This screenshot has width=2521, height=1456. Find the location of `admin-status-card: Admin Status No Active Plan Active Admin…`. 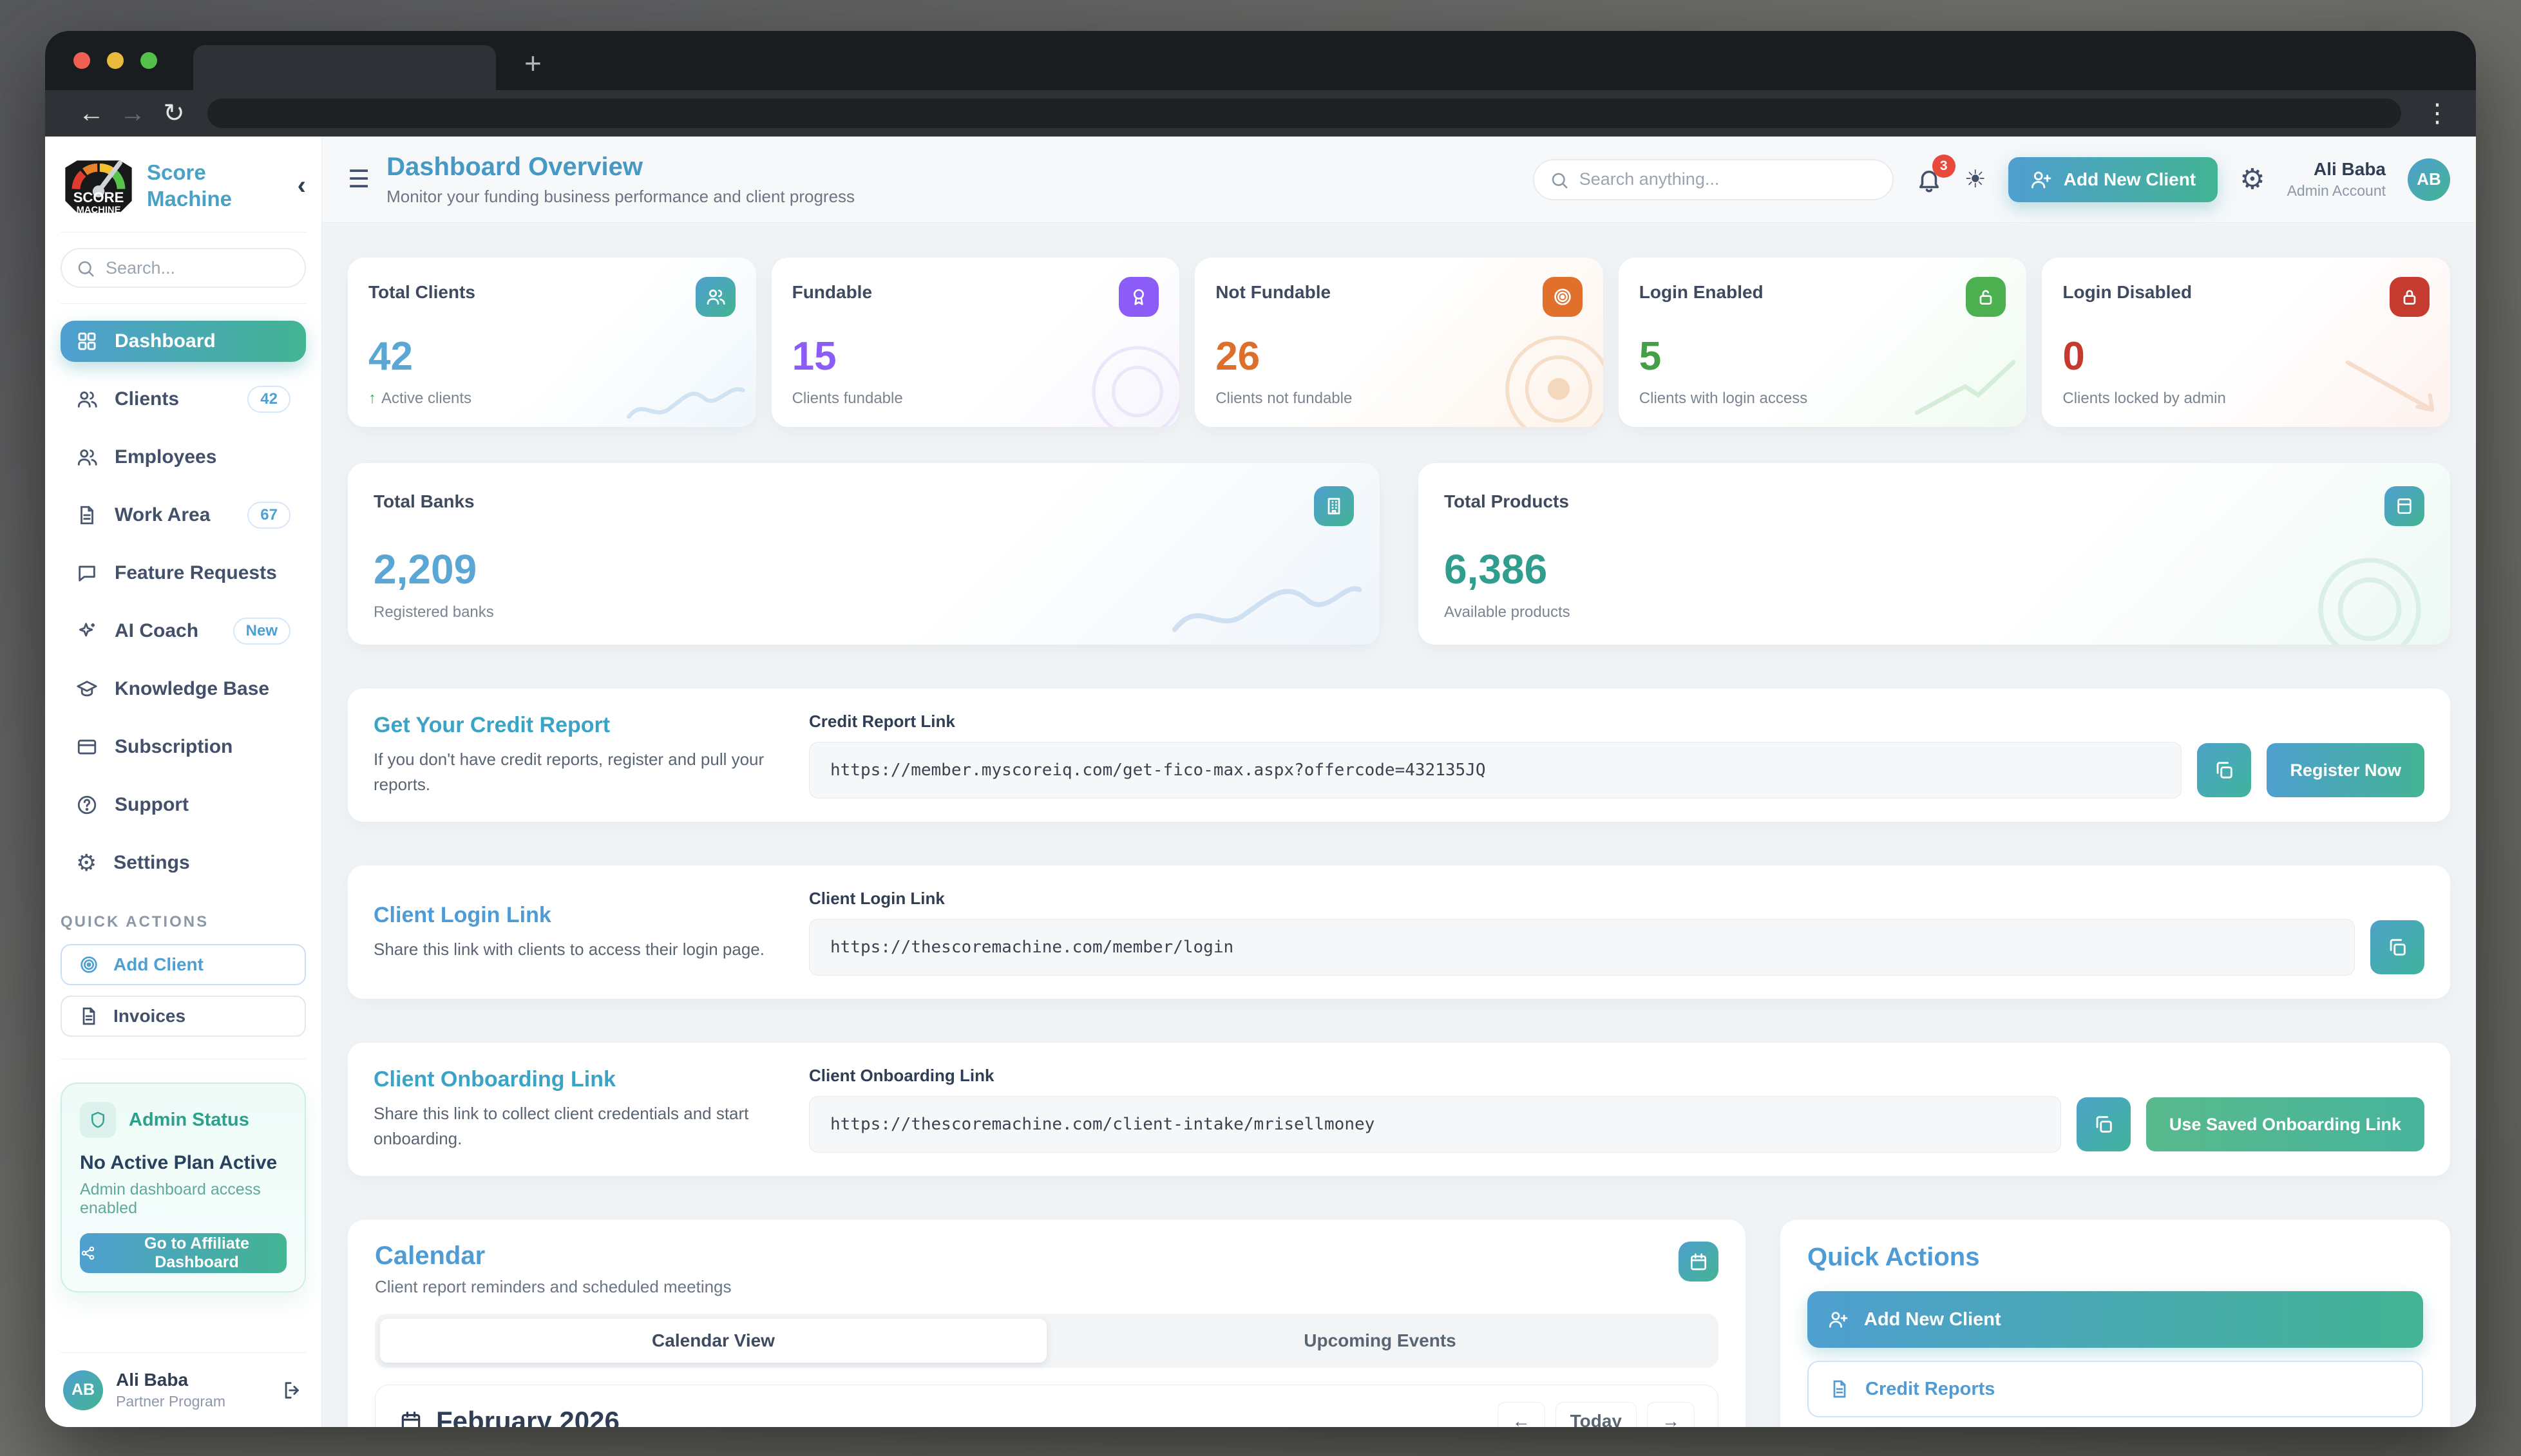

admin-status-card: Admin Status No Active Plan Active Admin… is located at coordinates (183, 1187).